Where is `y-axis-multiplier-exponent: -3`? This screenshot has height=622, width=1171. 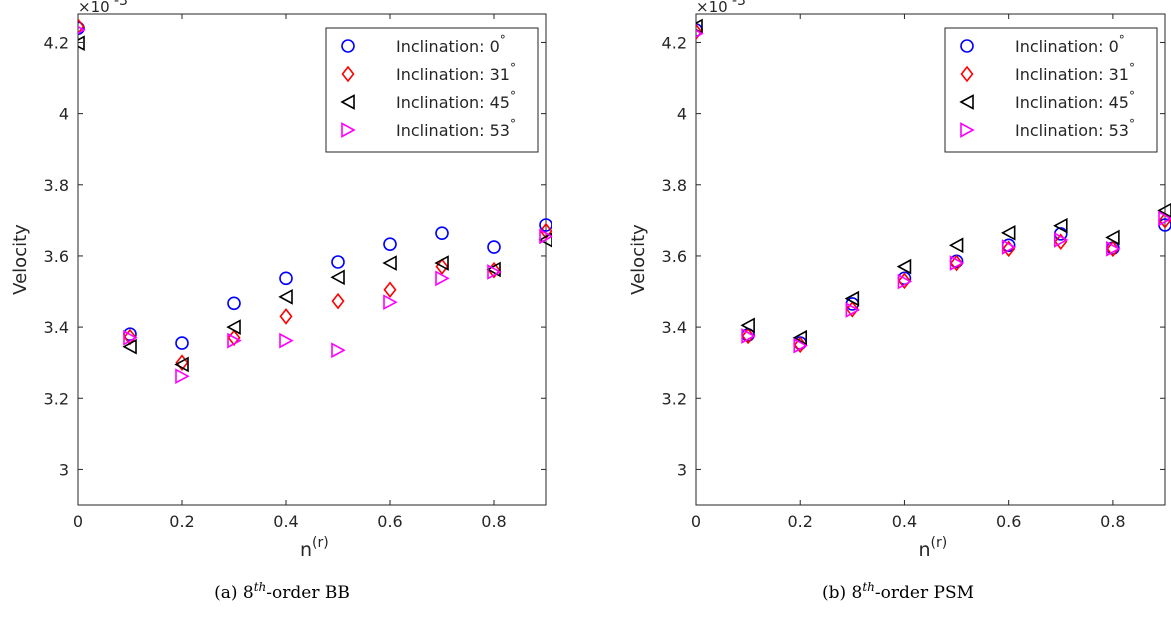 y-axis-multiplier-exponent: -3 is located at coordinates (121, 4).